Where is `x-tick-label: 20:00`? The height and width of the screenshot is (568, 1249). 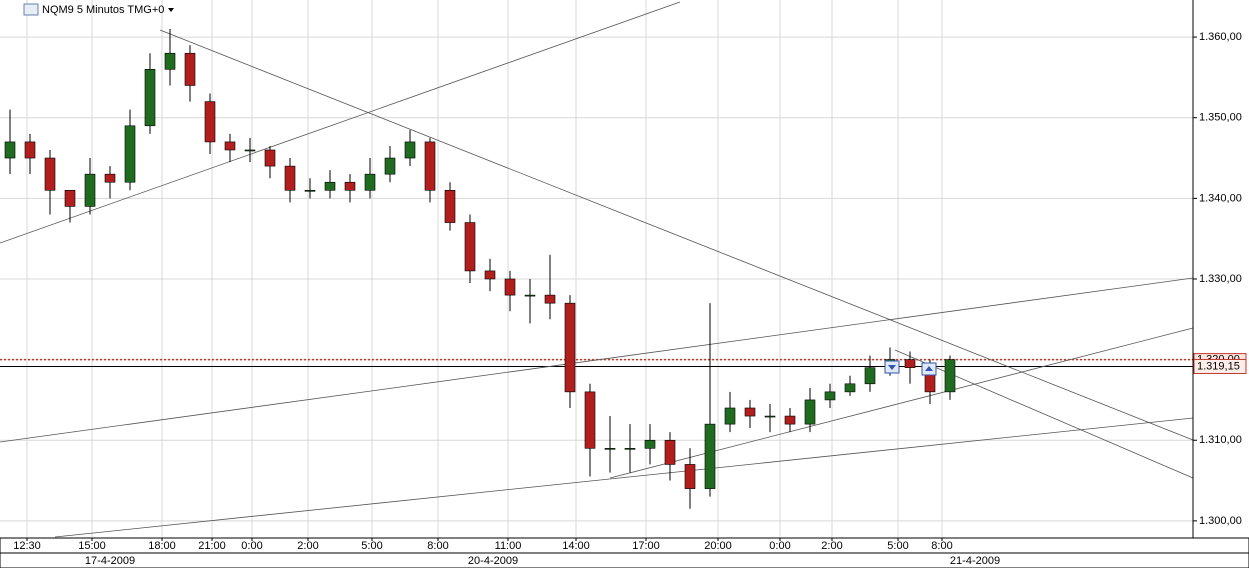
x-tick-label: 20:00 is located at coordinates (718, 546).